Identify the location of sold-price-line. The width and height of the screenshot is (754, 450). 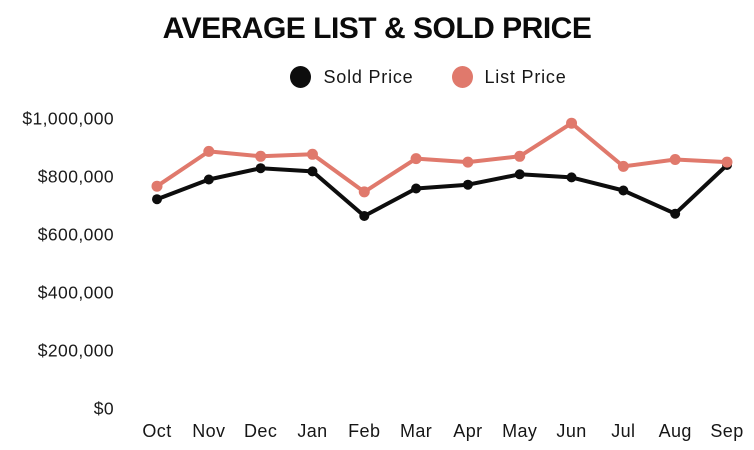
(442, 190).